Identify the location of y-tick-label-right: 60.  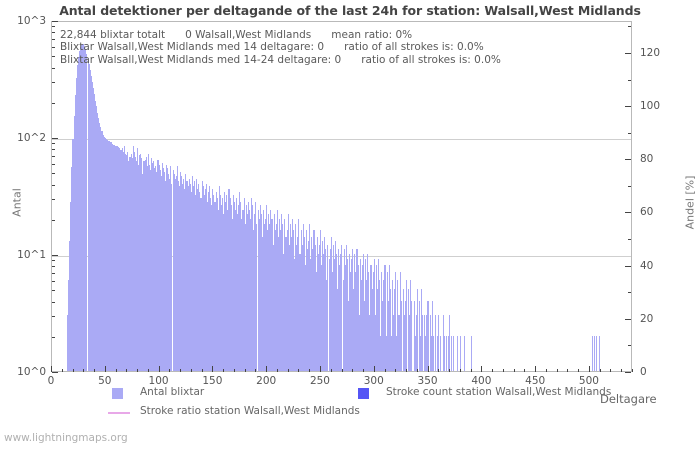
(647, 212).